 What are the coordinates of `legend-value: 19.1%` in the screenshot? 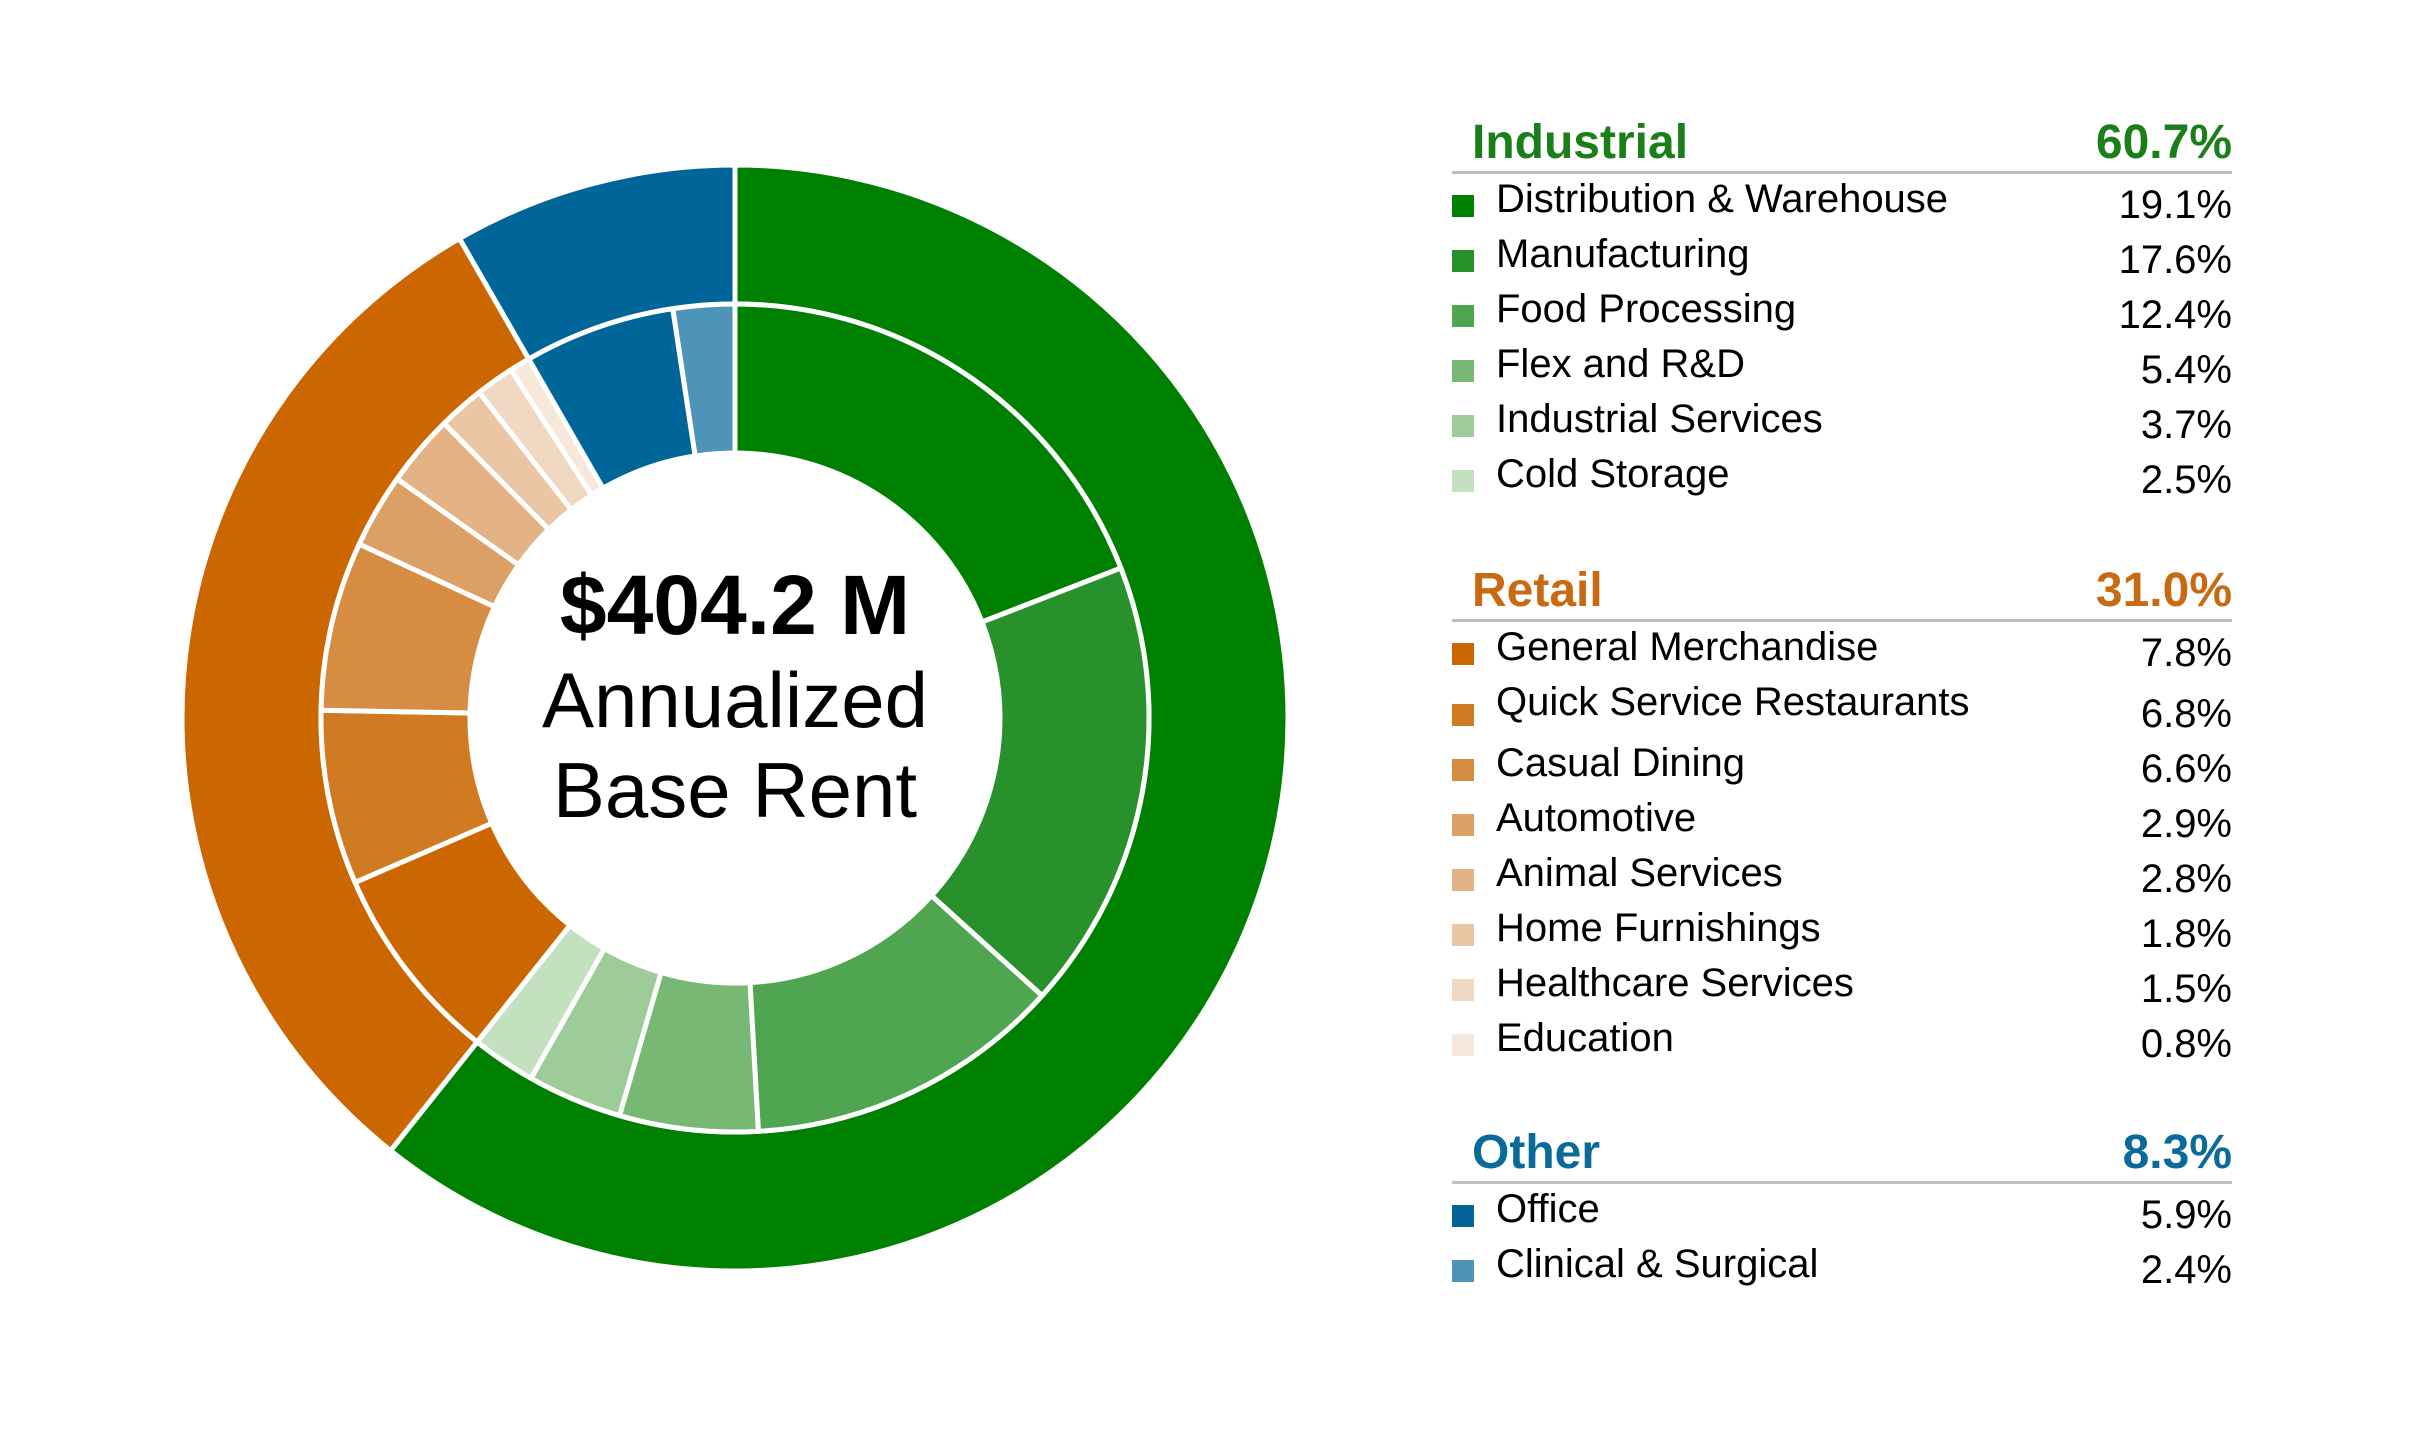 It's located at (2175, 205).